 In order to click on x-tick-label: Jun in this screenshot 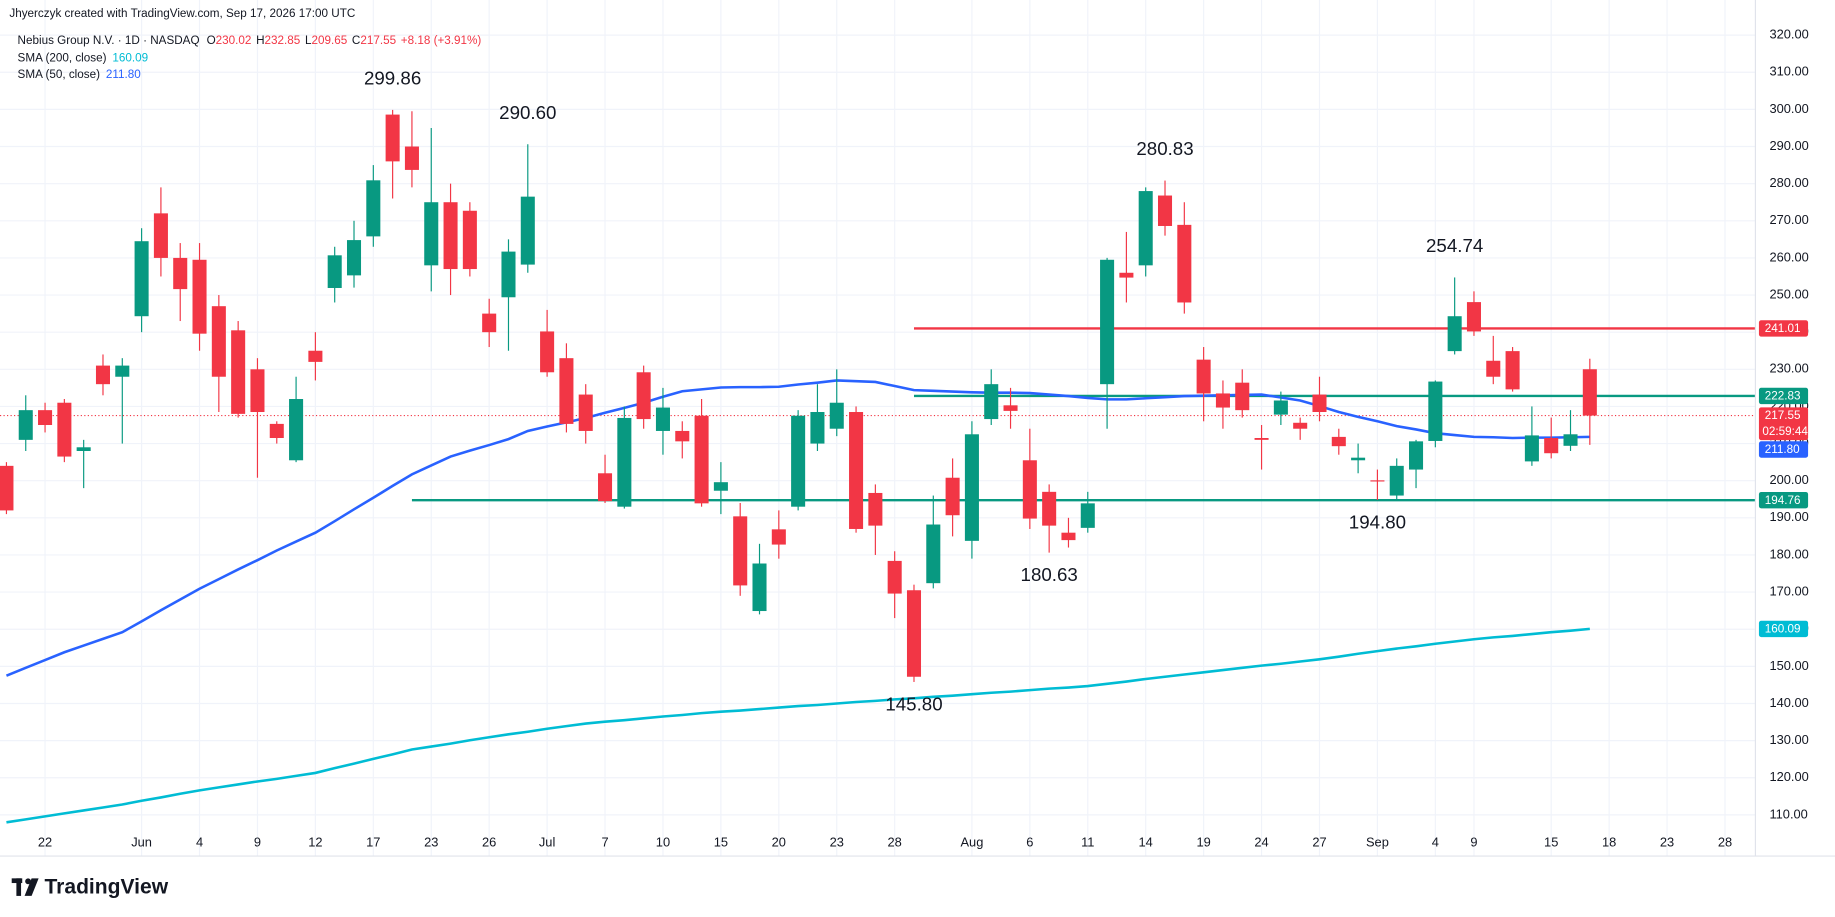, I will do `click(141, 842)`.